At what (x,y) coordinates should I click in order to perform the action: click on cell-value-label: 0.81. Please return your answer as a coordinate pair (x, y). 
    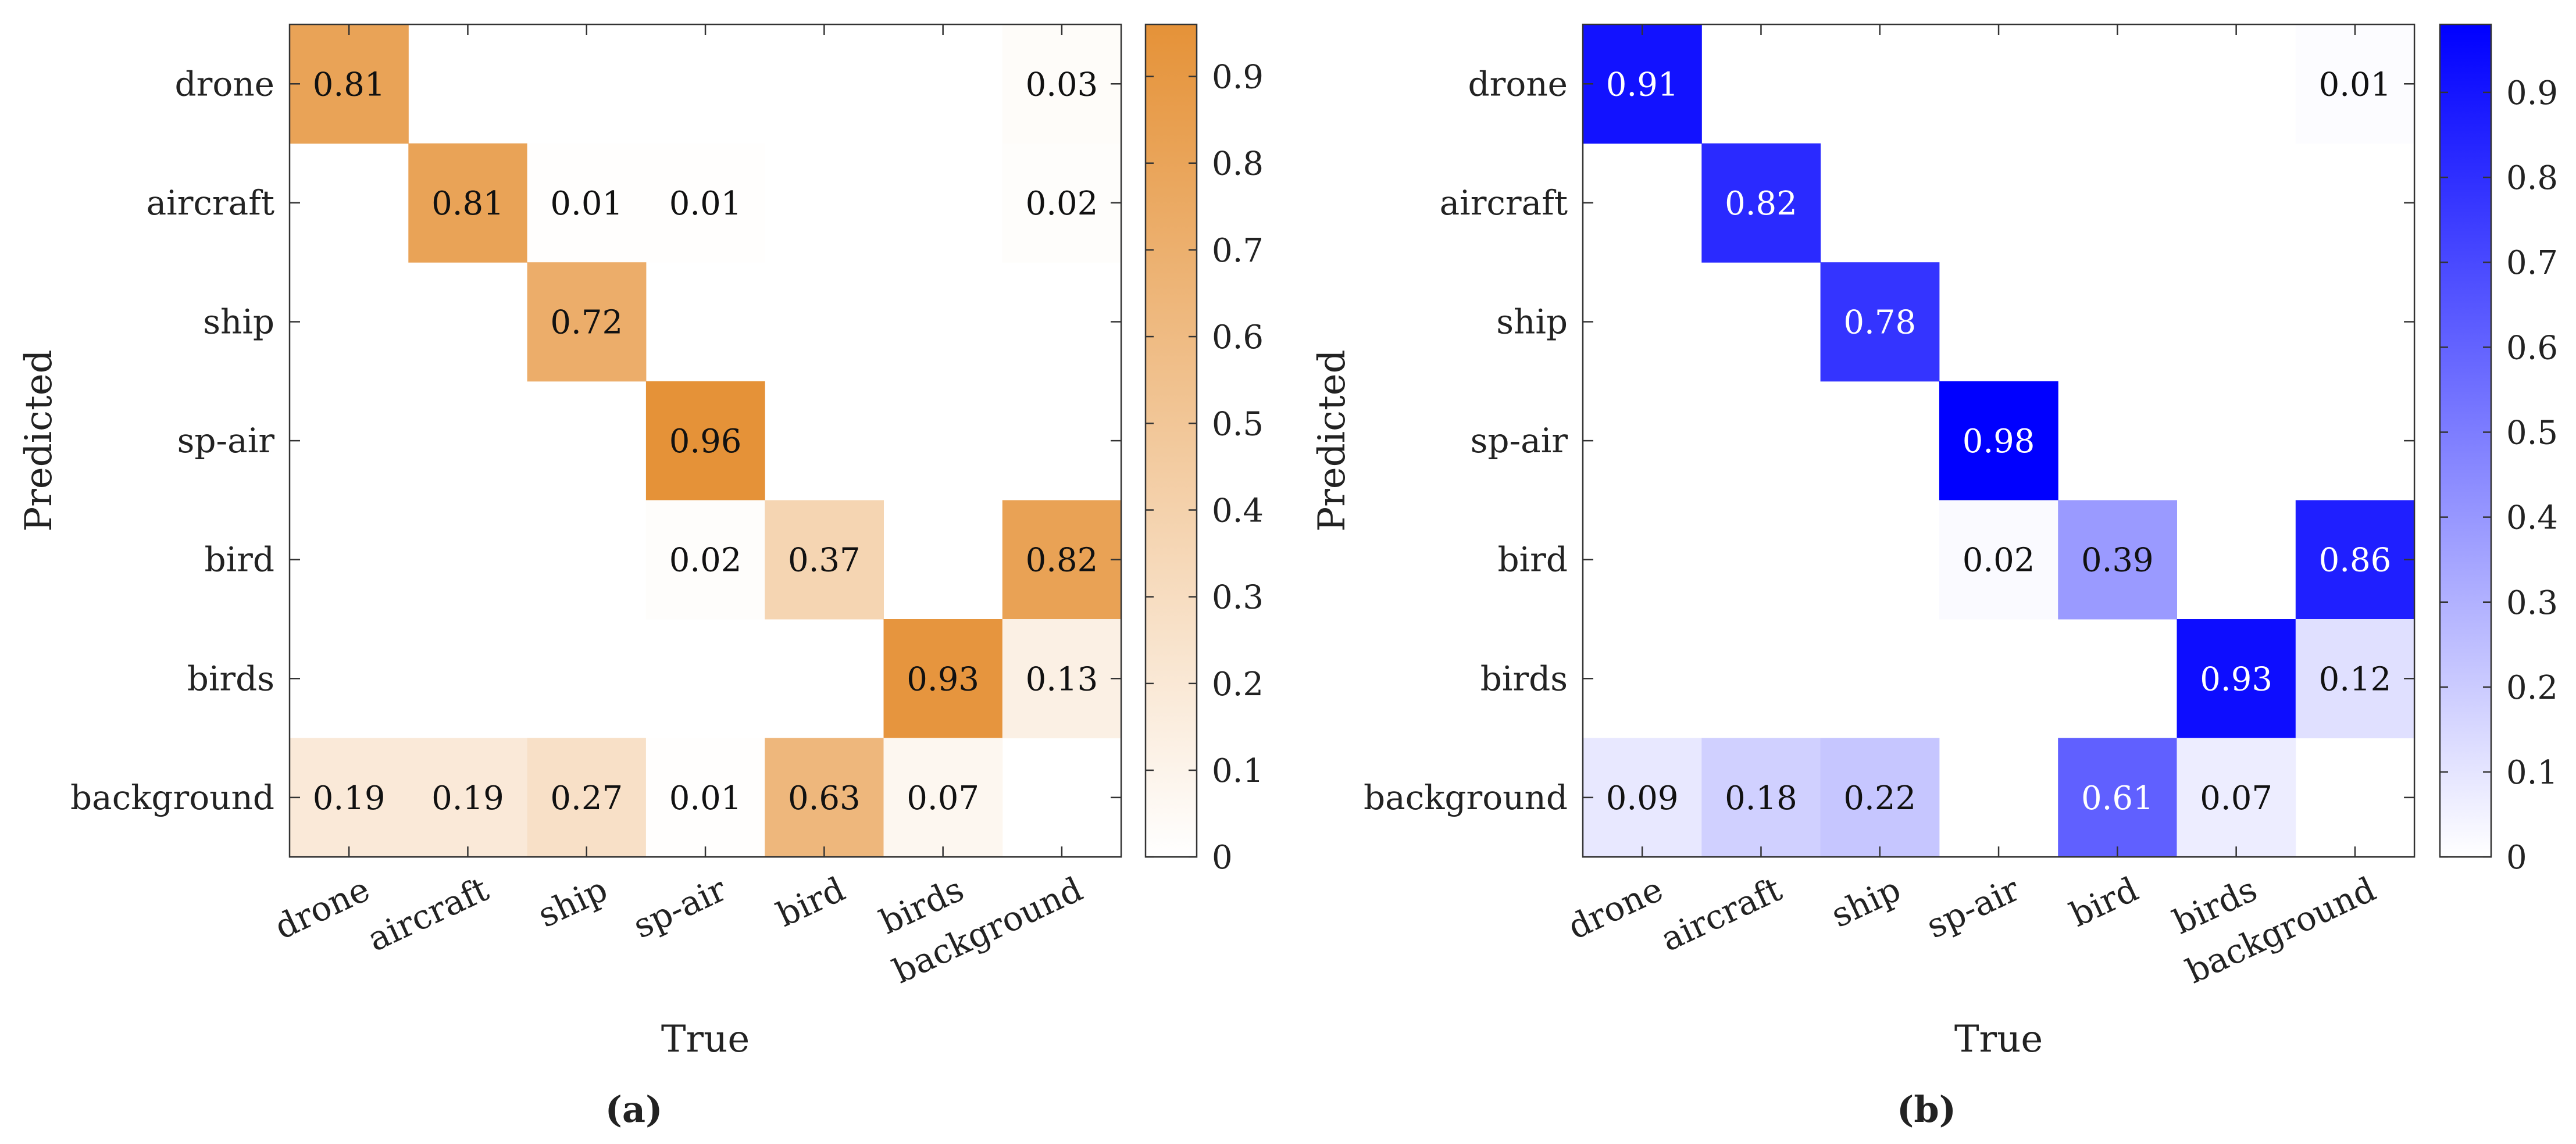
    Looking at the image, I should click on (349, 84).